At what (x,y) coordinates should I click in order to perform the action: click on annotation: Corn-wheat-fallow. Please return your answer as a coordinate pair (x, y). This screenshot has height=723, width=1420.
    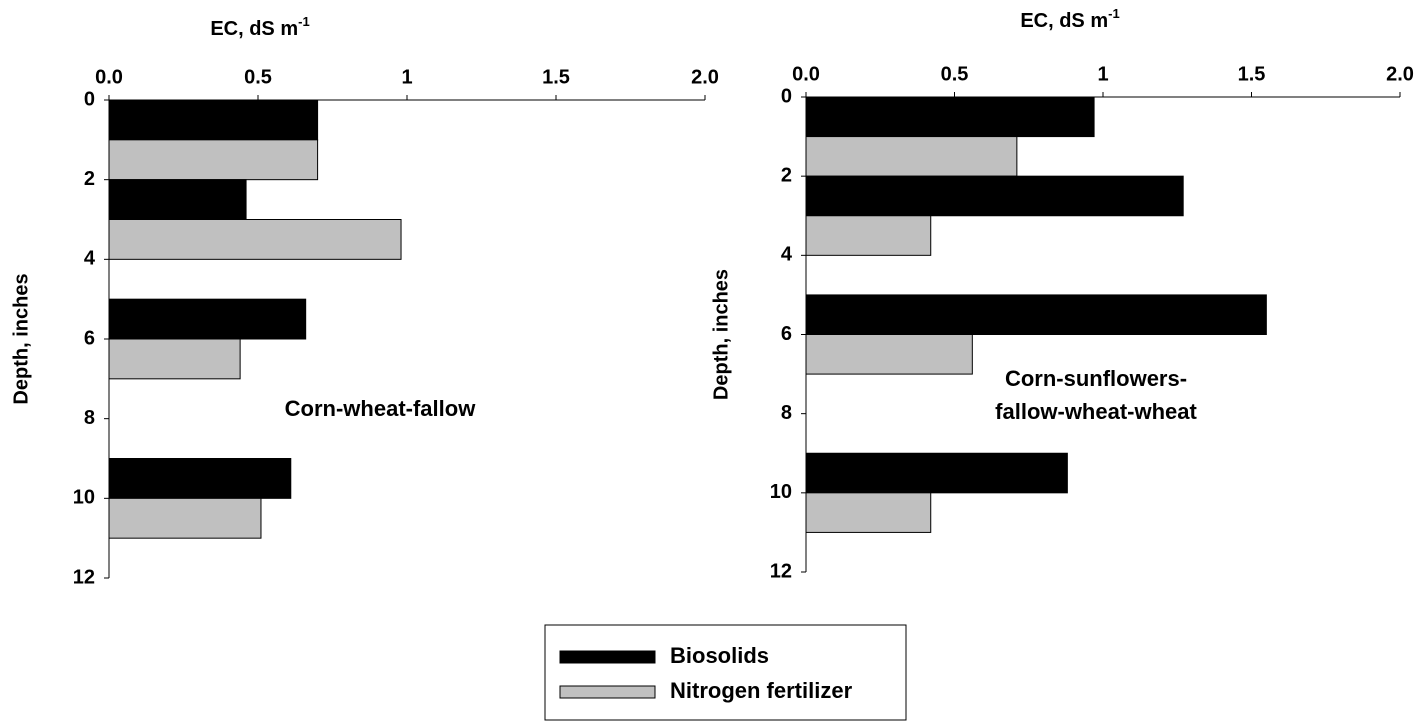
    Looking at the image, I should click on (381, 408).